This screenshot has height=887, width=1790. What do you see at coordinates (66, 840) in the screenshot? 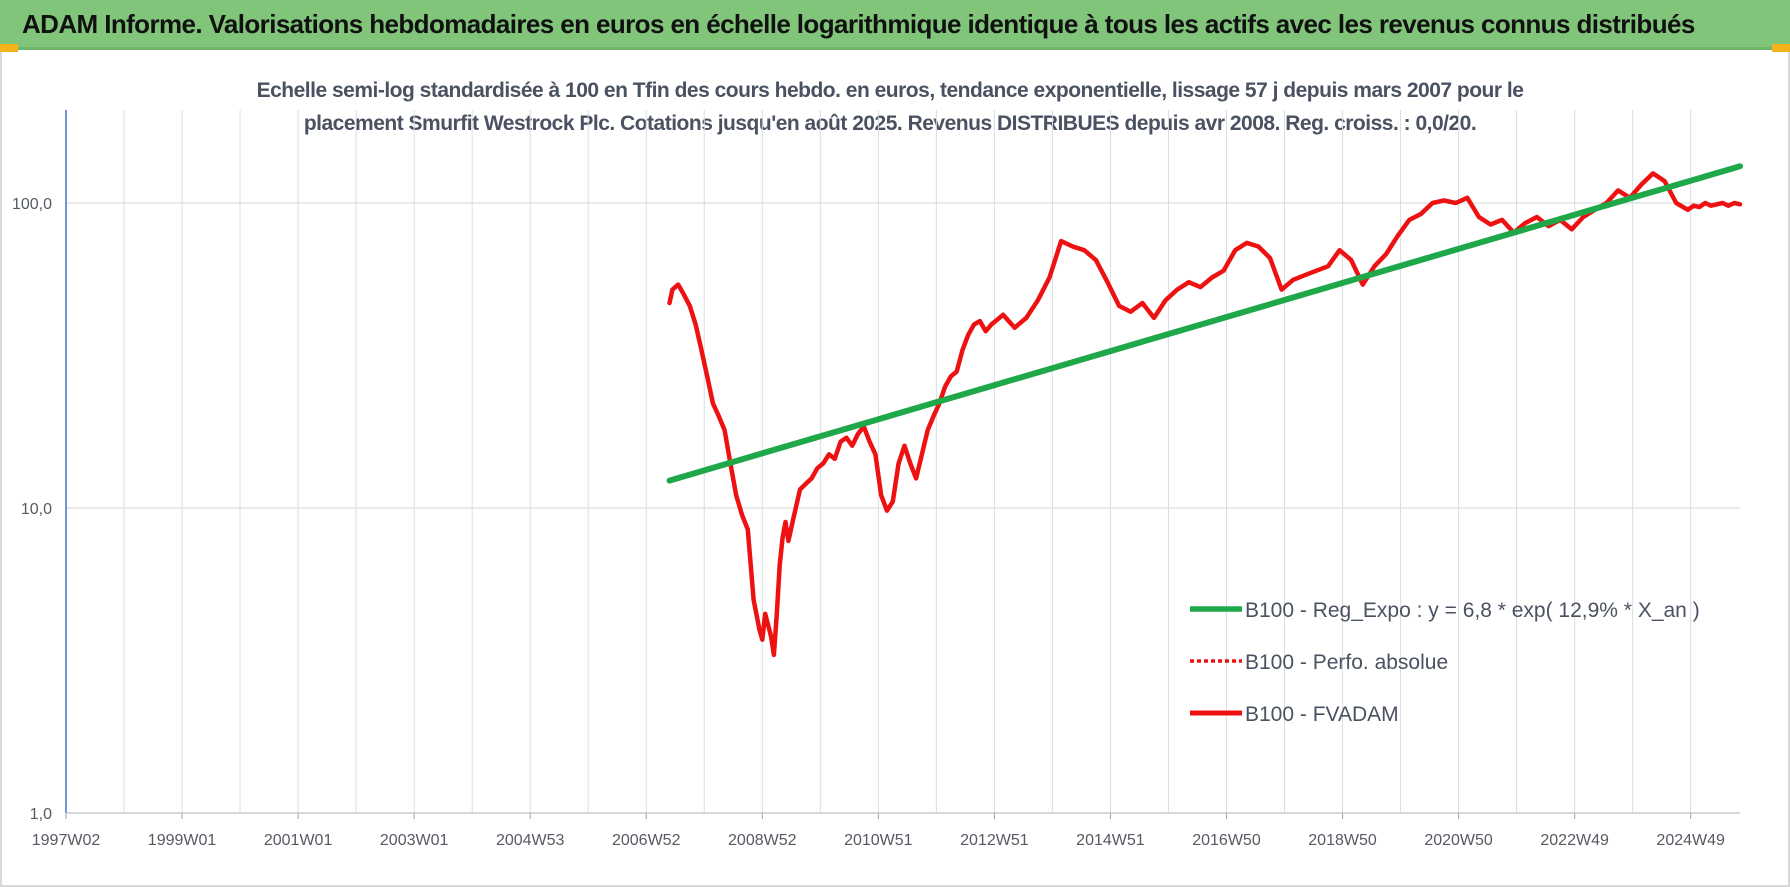
I see `x-tick-label: 1997W02` at bounding box center [66, 840].